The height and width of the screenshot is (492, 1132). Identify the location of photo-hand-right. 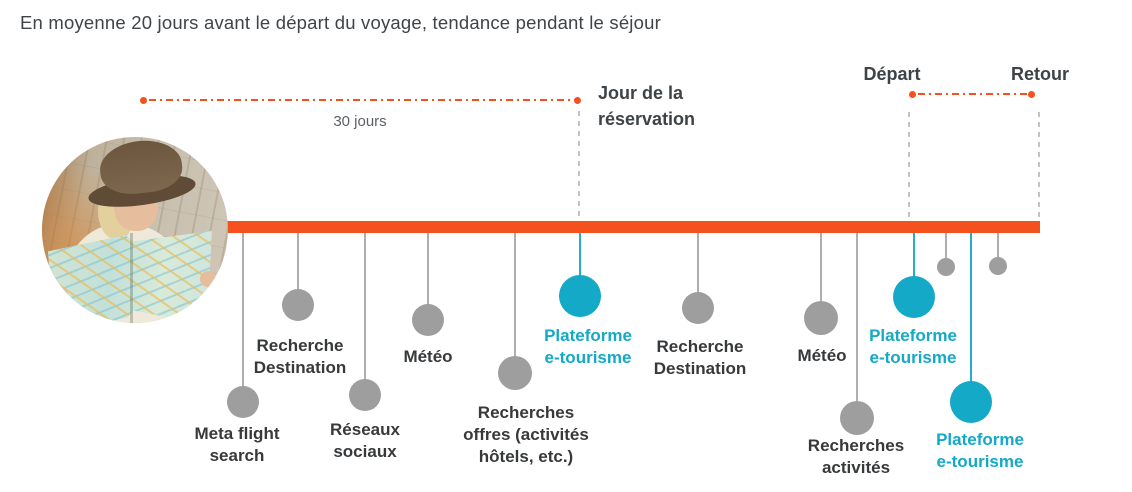
(208, 279).